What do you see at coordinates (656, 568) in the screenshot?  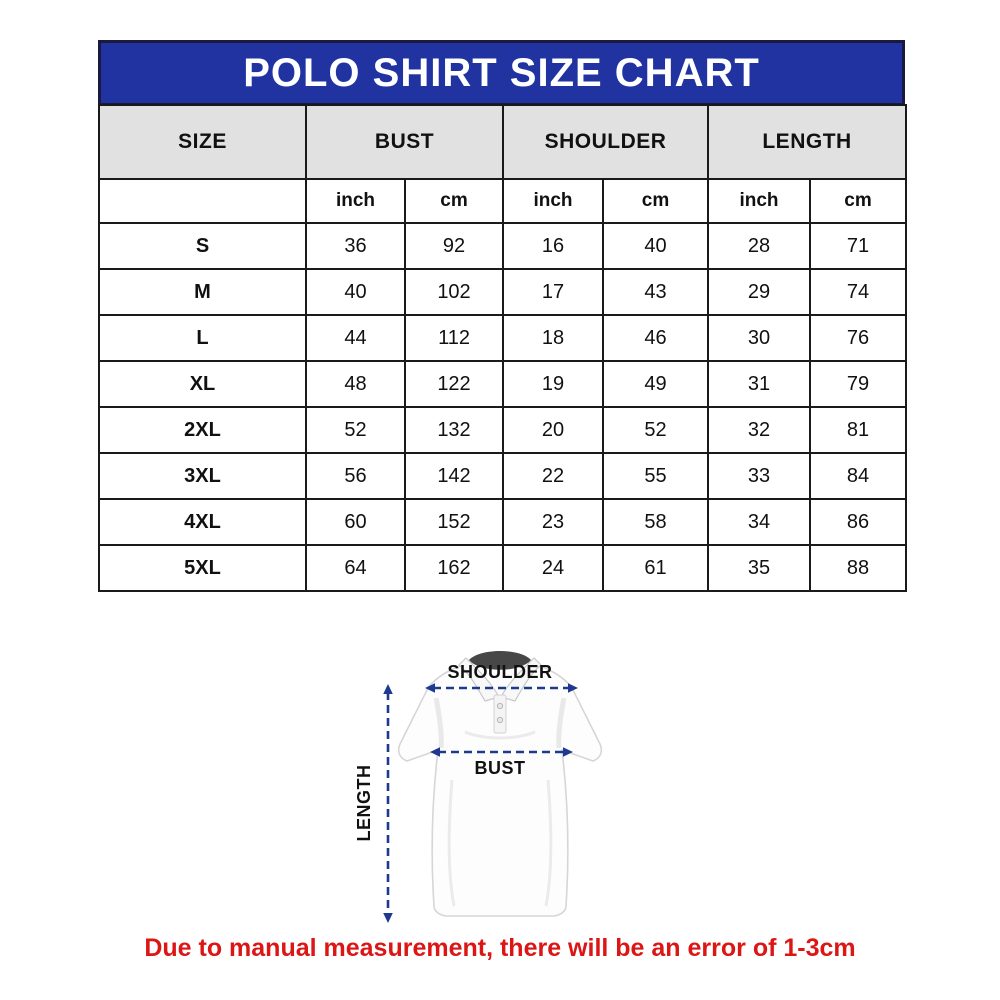 I see `value-cell: 61` at bounding box center [656, 568].